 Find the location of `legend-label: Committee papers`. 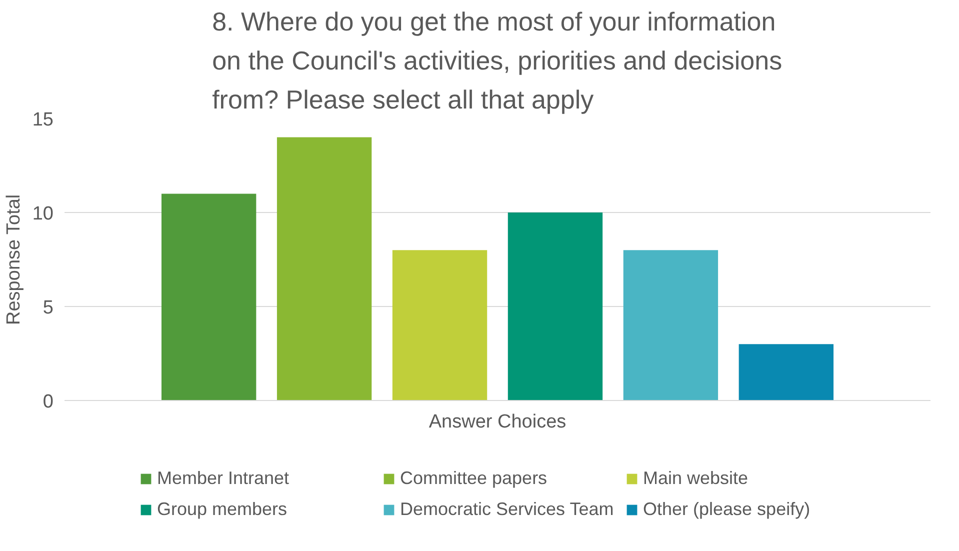

legend-label: Committee papers is located at coordinates (474, 478).